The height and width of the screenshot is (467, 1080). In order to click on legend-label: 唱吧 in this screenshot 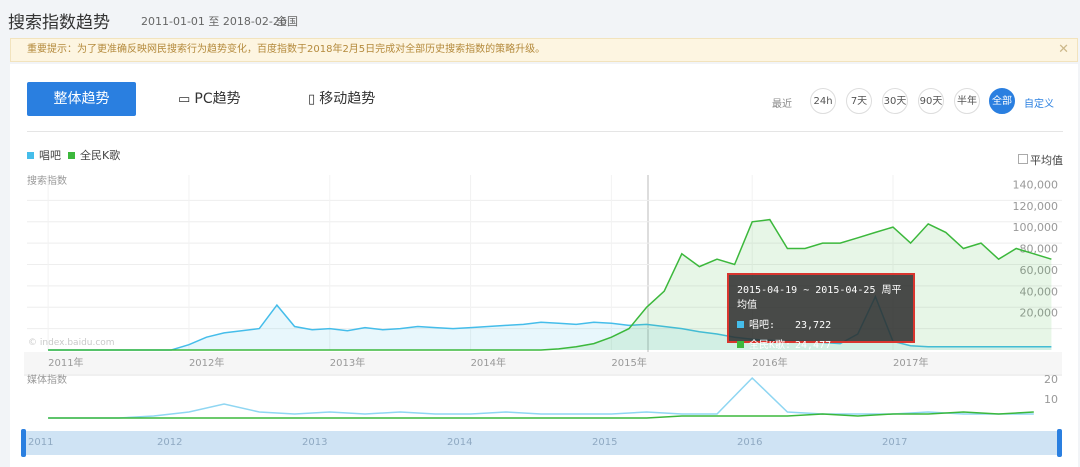, I will do `click(50, 155)`.